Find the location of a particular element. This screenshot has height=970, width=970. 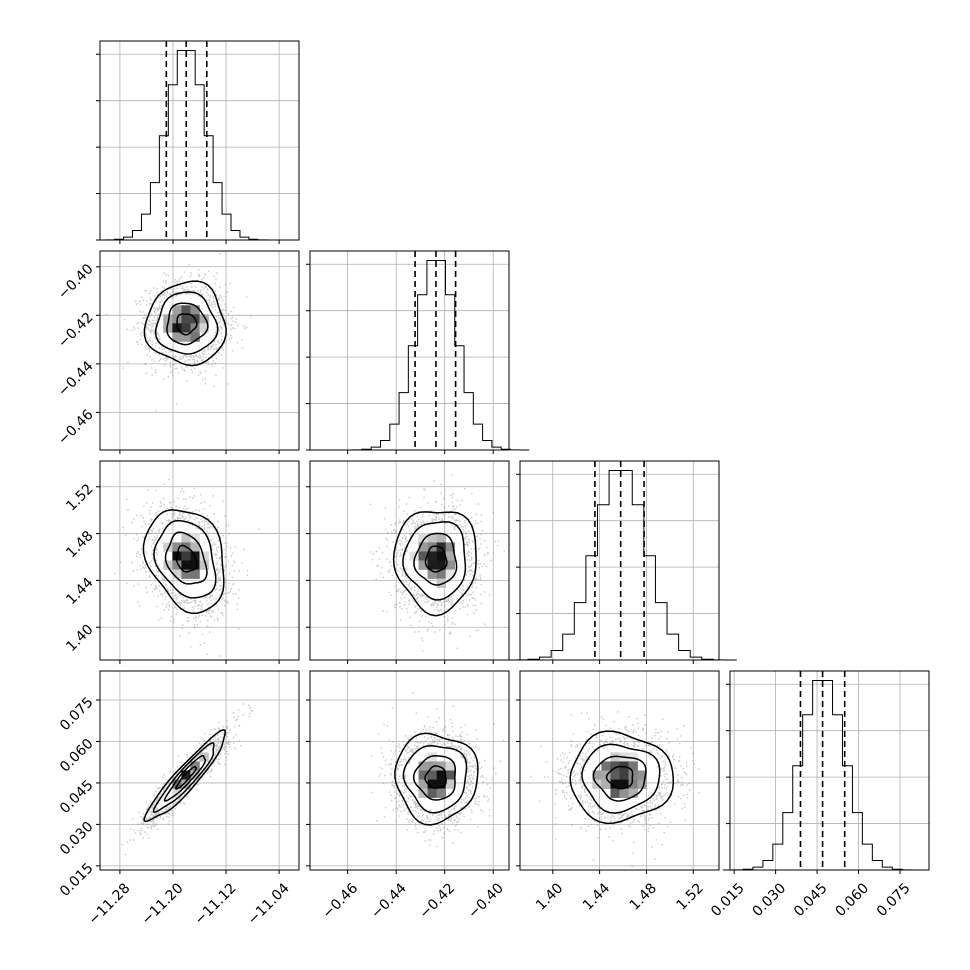

xtick-label-param-3: 1.52 is located at coordinates (690, 896).